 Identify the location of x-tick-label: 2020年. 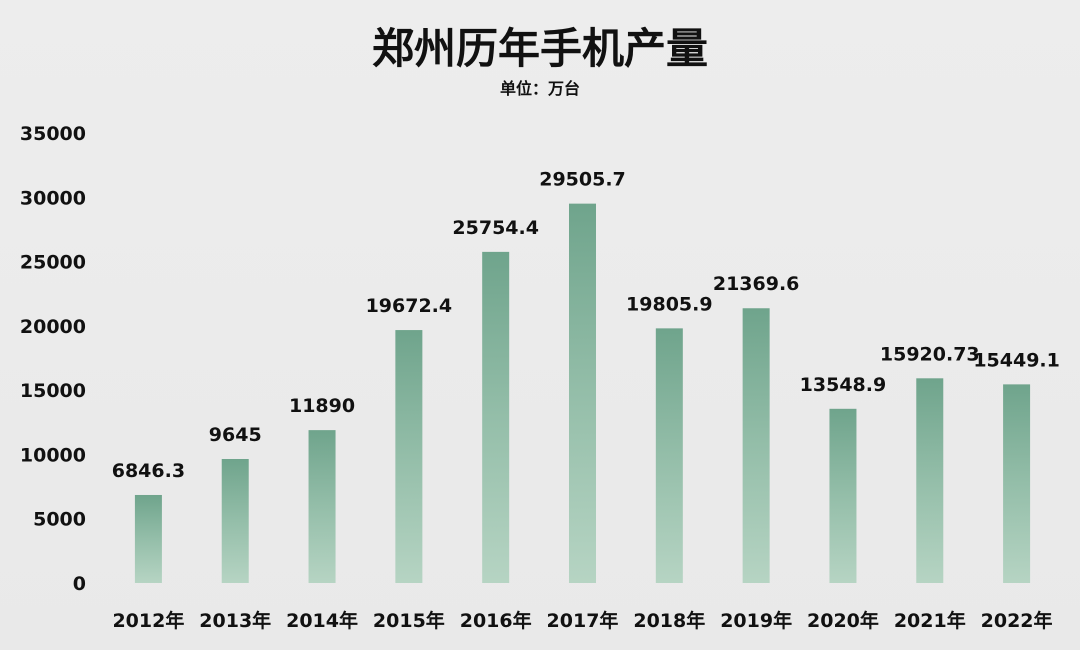
(843, 620).